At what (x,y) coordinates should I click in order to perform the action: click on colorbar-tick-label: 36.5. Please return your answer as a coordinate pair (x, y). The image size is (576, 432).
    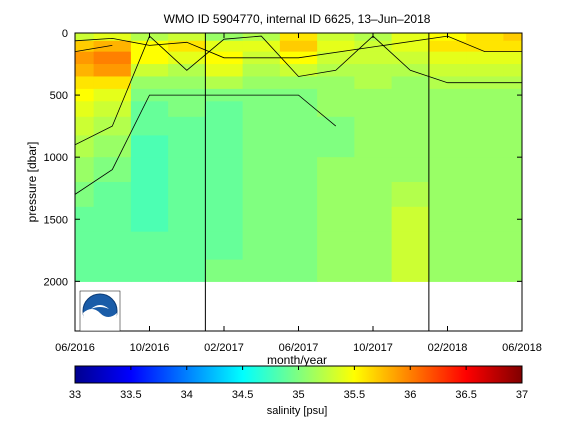
    Looking at the image, I should click on (465, 395).